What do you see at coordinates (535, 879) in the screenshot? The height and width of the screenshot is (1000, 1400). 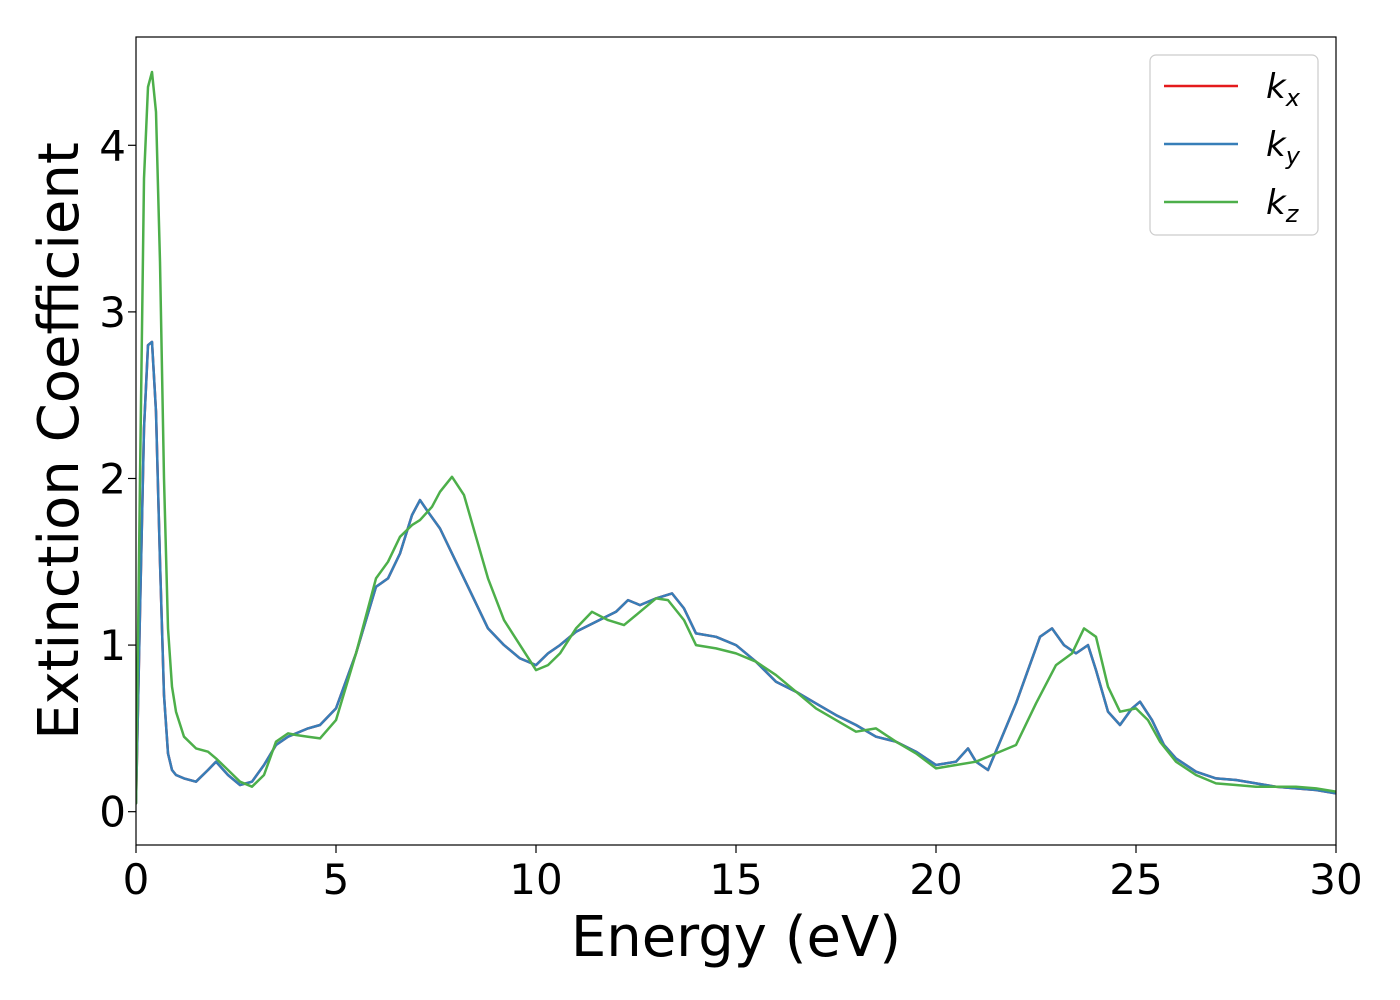 I see `x-tick-label: 10` at bounding box center [535, 879].